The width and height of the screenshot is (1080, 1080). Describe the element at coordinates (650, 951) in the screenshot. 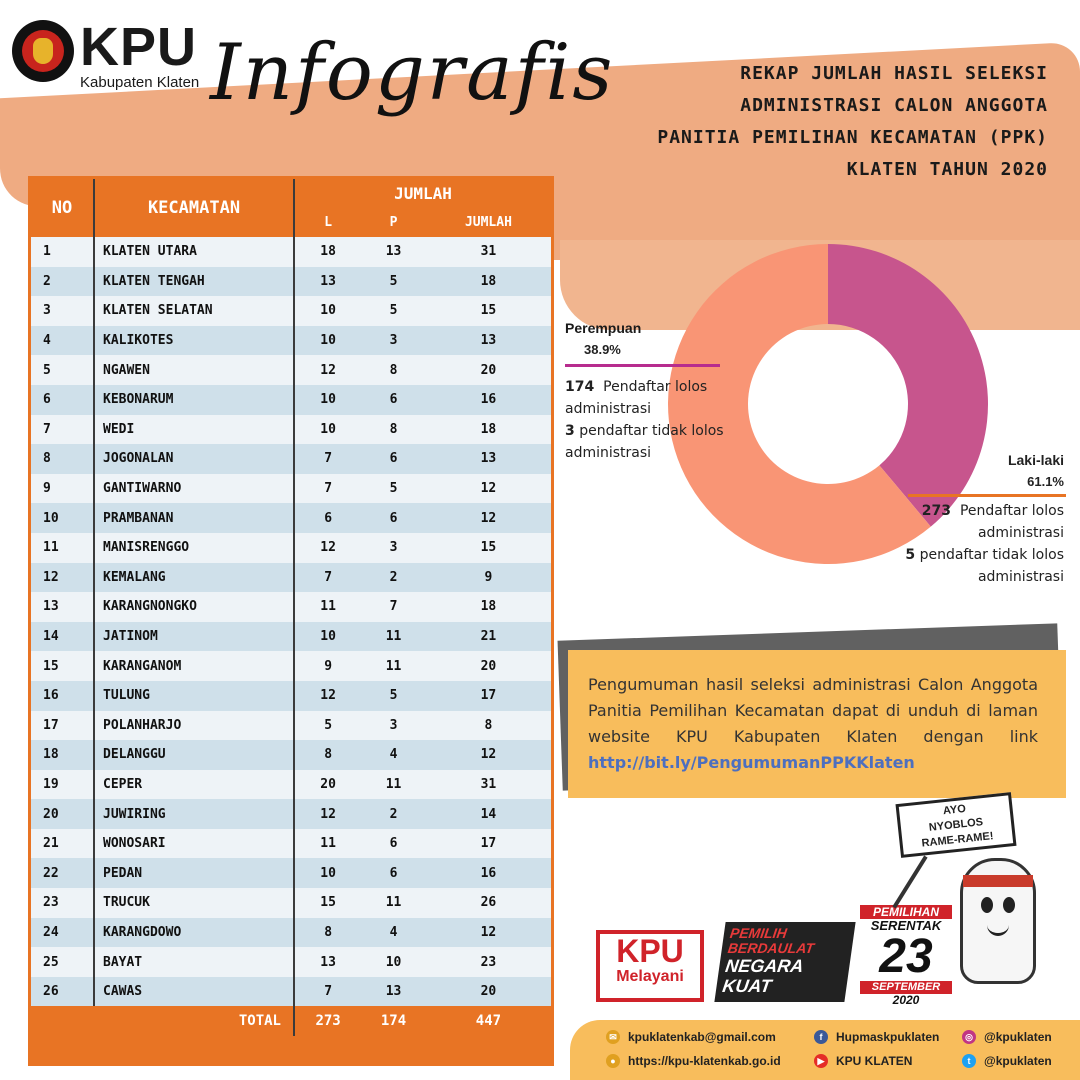

I see `kpu-melayani-text: KPU` at that location.